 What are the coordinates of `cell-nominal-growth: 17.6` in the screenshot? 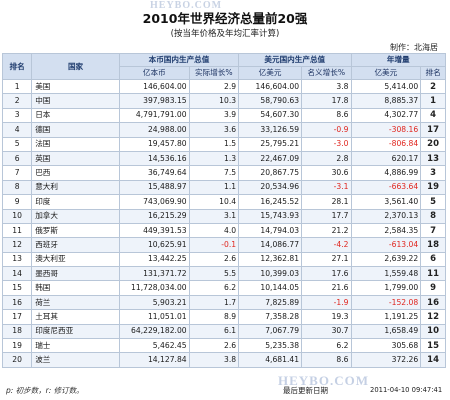 It's located at (326, 274).